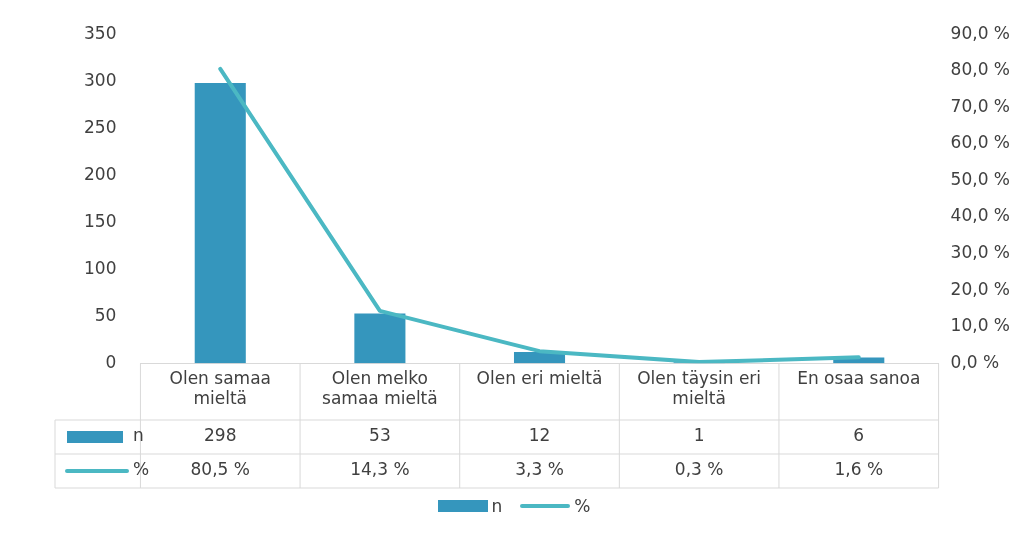 This screenshot has height=538, width=1028. Describe the element at coordinates (980, 32) in the screenshot. I see `y2-tick-label: 90,0 %` at that location.